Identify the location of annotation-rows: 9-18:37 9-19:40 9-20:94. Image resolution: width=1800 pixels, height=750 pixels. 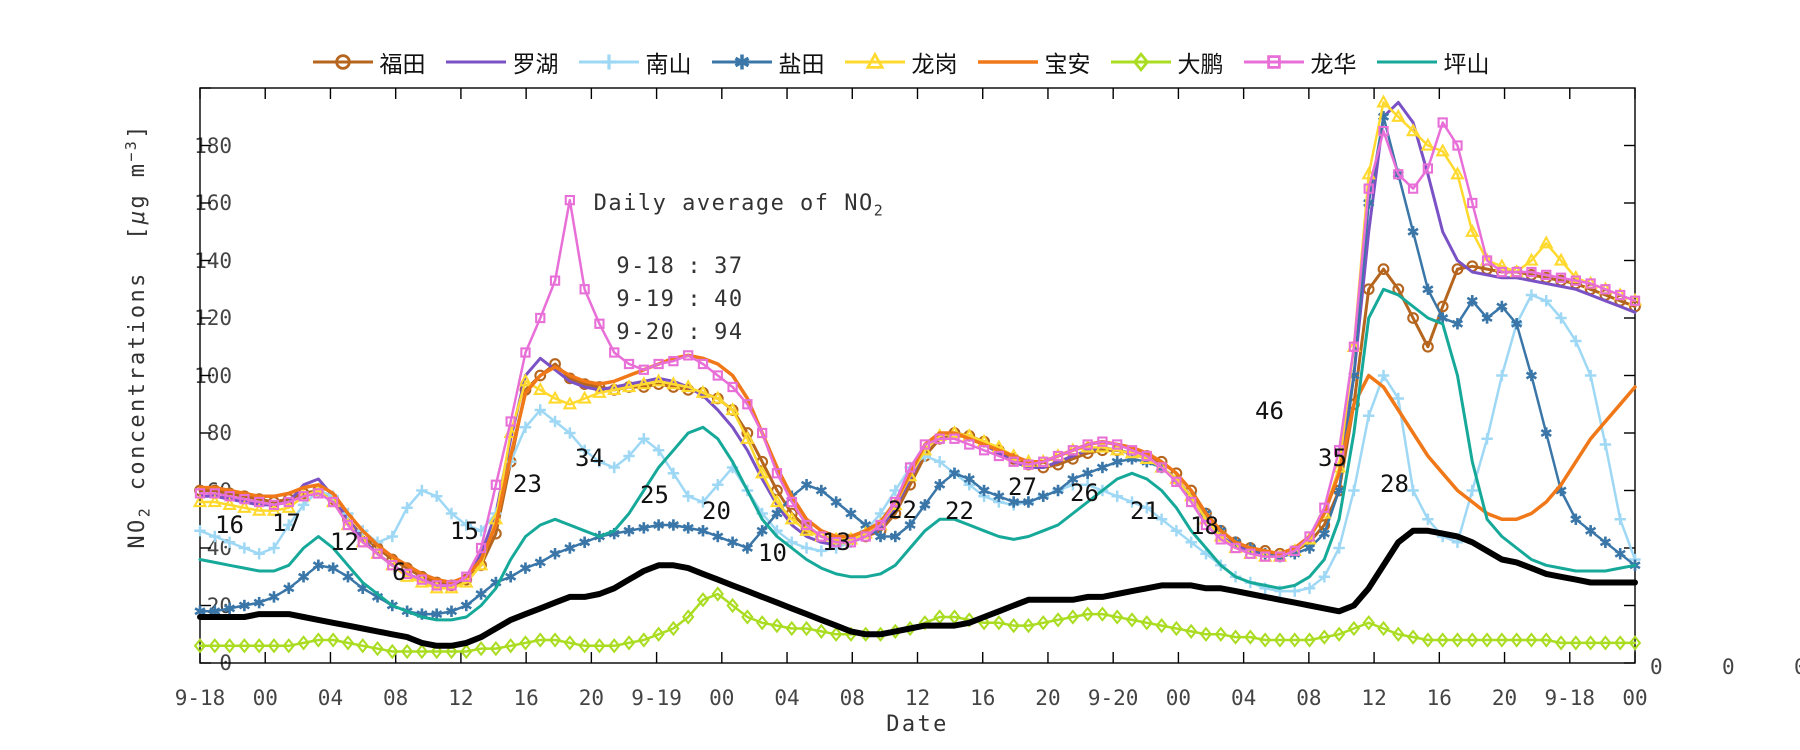
(680, 299).